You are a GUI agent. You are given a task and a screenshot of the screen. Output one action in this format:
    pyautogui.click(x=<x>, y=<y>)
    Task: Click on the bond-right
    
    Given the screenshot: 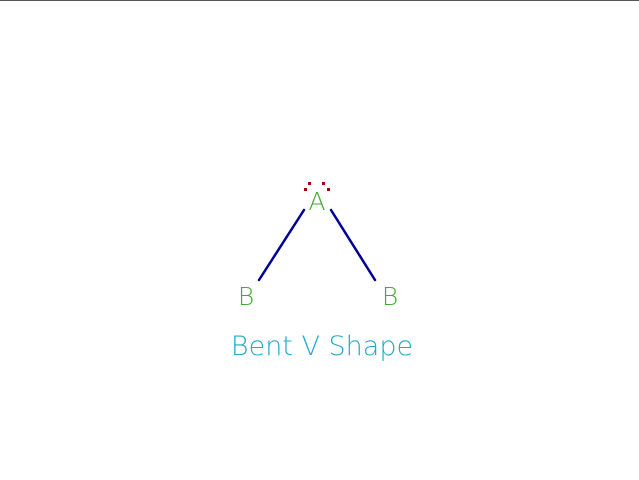 What is the action you would take?
    pyautogui.click(x=353, y=245)
    